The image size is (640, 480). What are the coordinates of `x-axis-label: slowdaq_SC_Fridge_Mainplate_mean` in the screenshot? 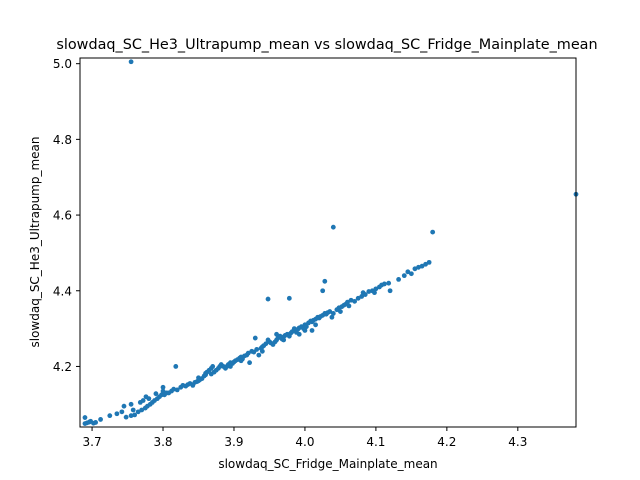 It's located at (327, 464).